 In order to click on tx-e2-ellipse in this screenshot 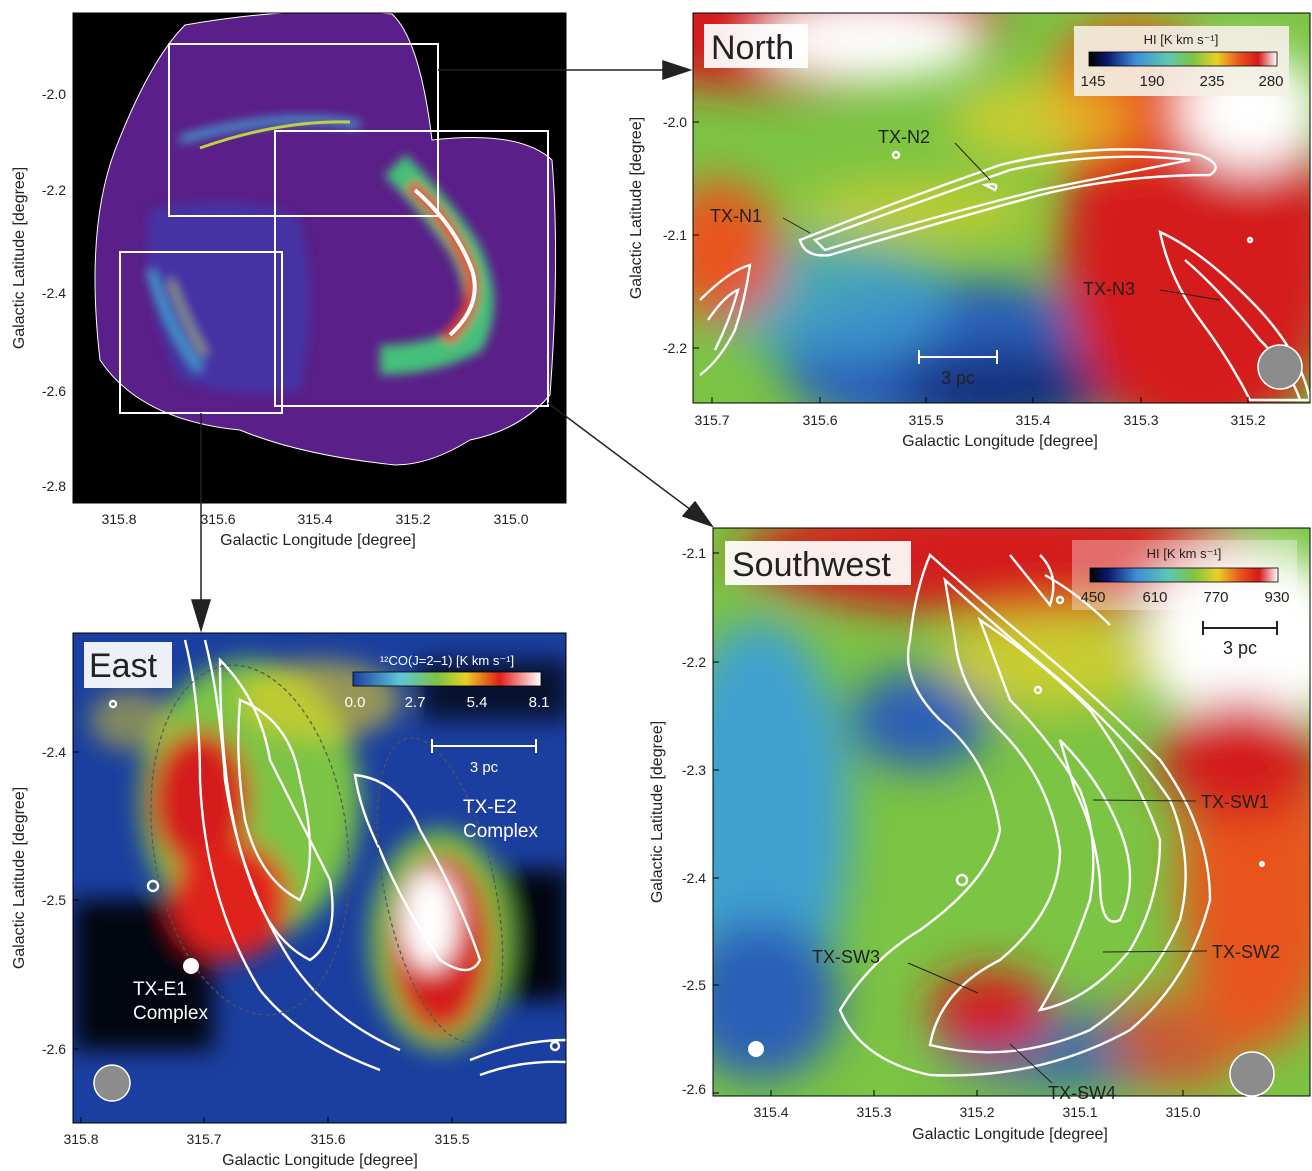, I will do `click(440, 890)`.